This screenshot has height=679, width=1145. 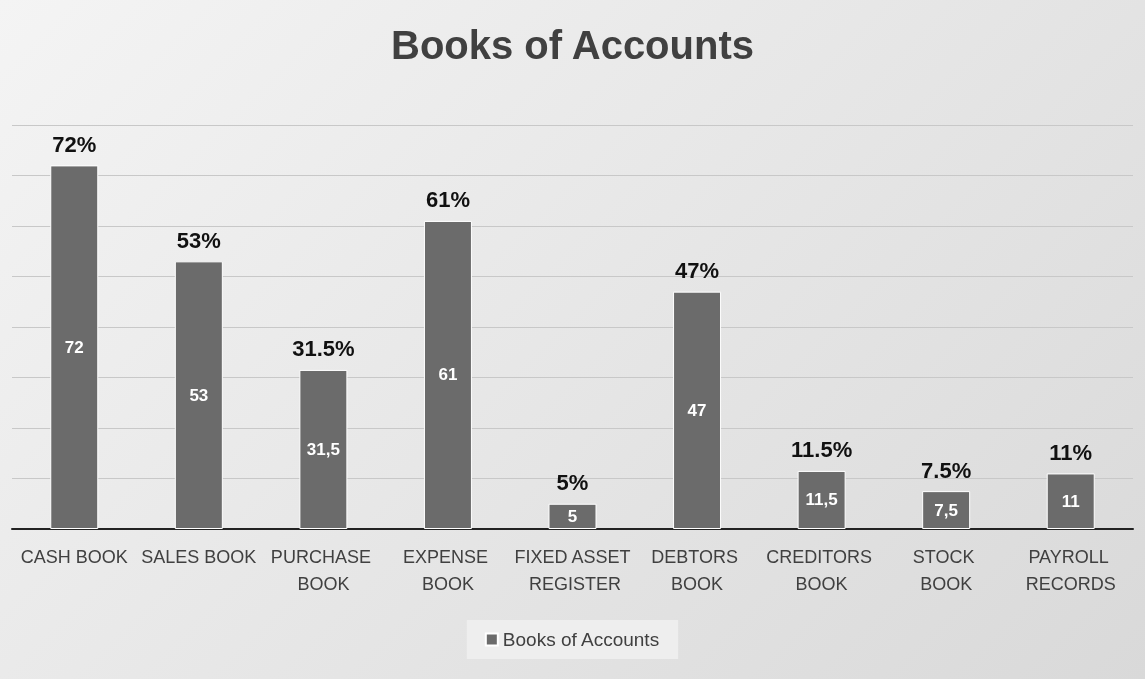 What do you see at coordinates (1070, 570) in the screenshot?
I see `x-tick-label: PAYROLL RECORDS` at bounding box center [1070, 570].